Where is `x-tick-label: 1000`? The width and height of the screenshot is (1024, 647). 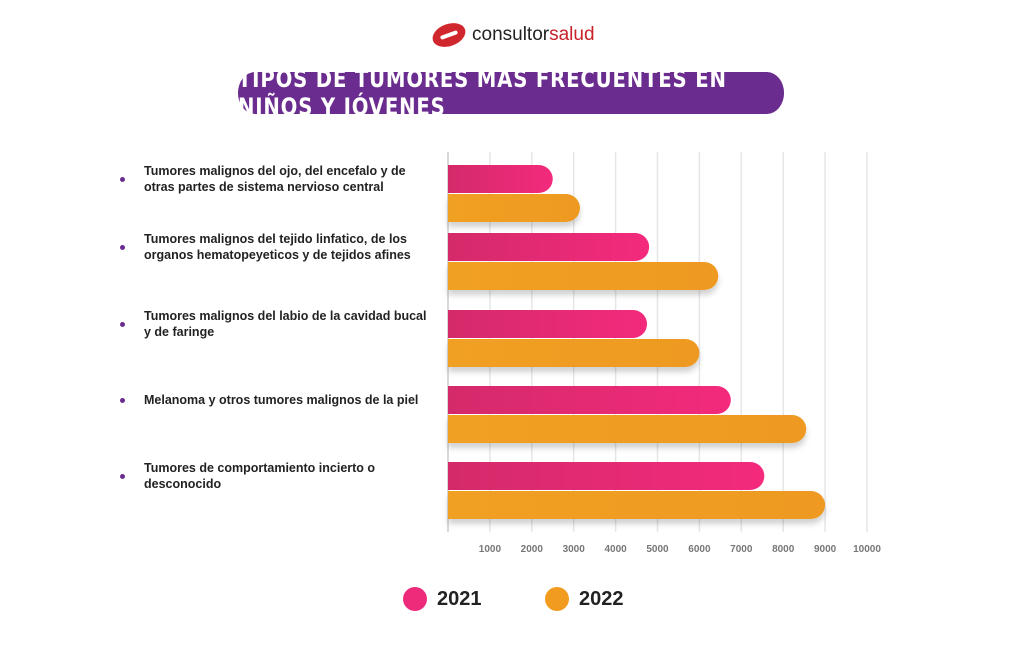
x-tick-label: 1000 is located at coordinates (490, 549).